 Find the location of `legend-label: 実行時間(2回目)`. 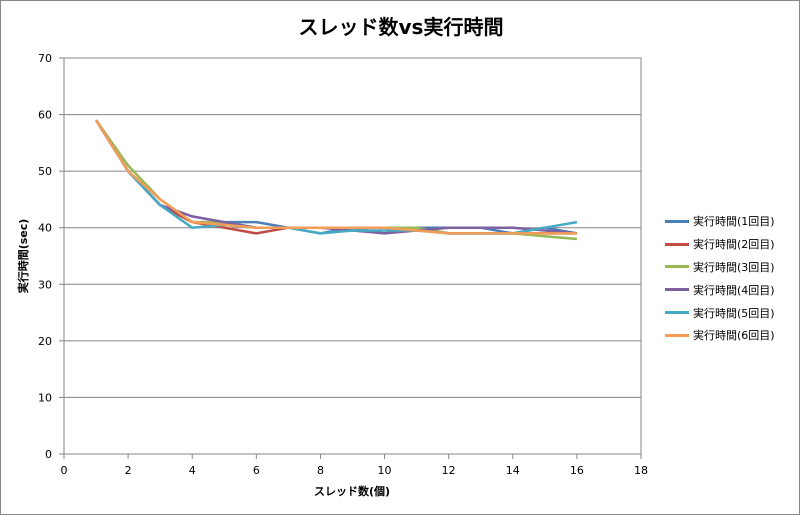

legend-label: 実行時間(2回目) is located at coordinates (734, 245).